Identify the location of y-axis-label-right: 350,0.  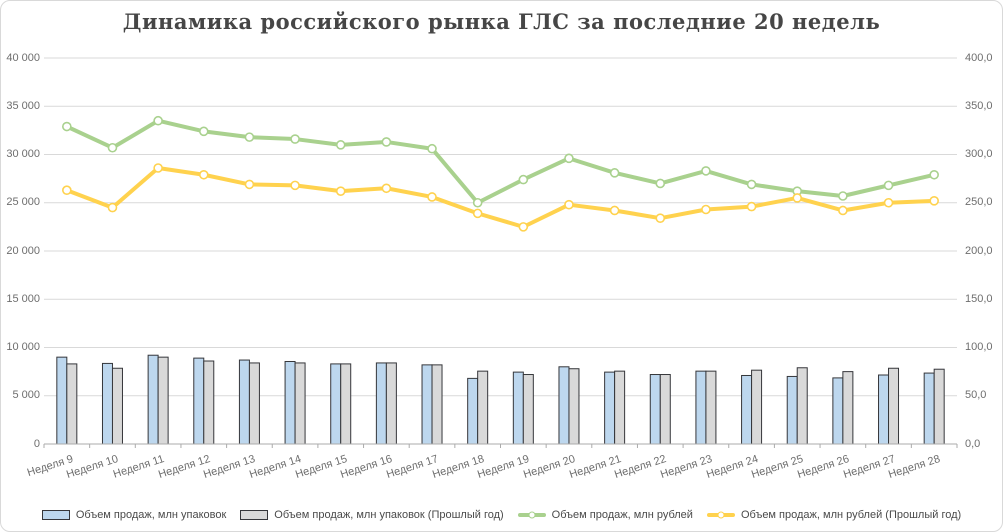
(979, 105).